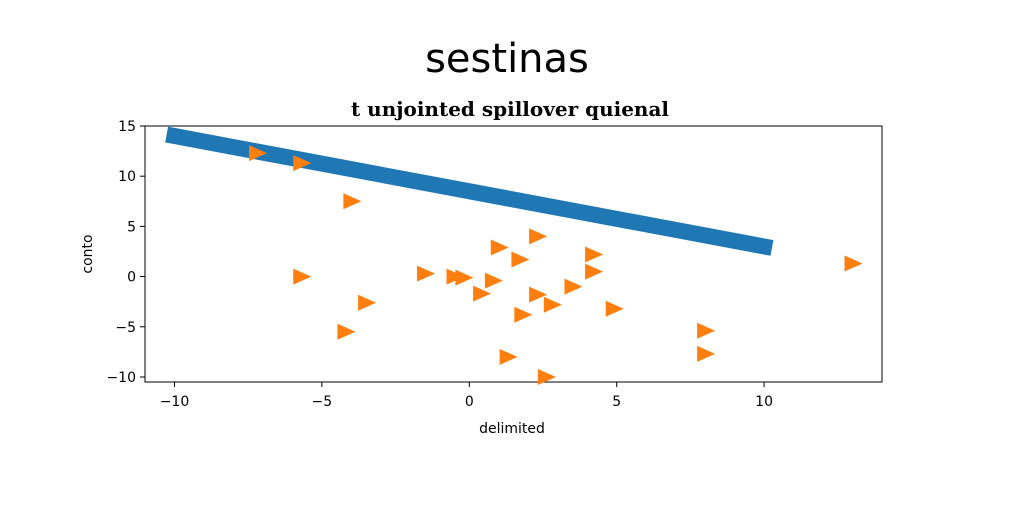 The image size is (1024, 512). What do you see at coordinates (125, 252) in the screenshot?
I see `y-axis-ticks: −10 −5 0 5 10 15` at bounding box center [125, 252].